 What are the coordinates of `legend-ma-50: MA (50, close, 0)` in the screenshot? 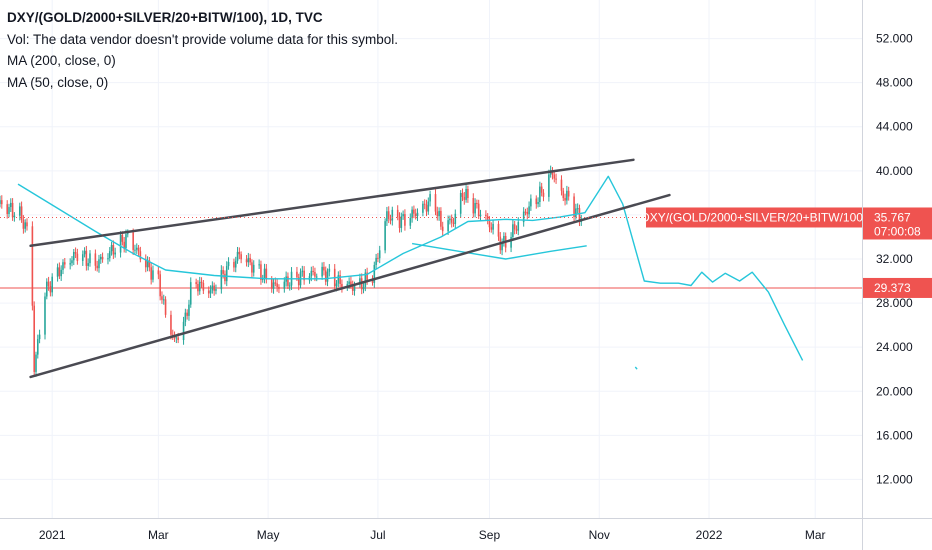 It's located at (58, 82).